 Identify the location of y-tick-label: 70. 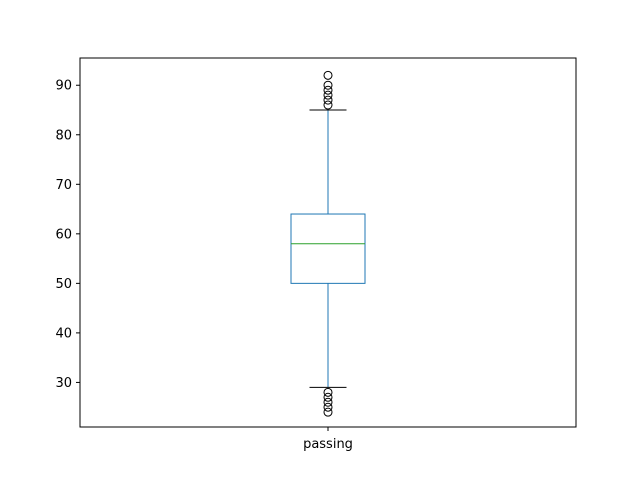
(63, 185).